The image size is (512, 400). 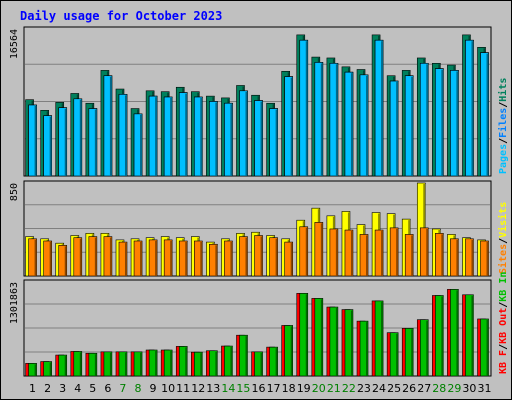 What do you see at coordinates (77, 388) in the screenshot?
I see `day-label-4: 4` at bounding box center [77, 388].